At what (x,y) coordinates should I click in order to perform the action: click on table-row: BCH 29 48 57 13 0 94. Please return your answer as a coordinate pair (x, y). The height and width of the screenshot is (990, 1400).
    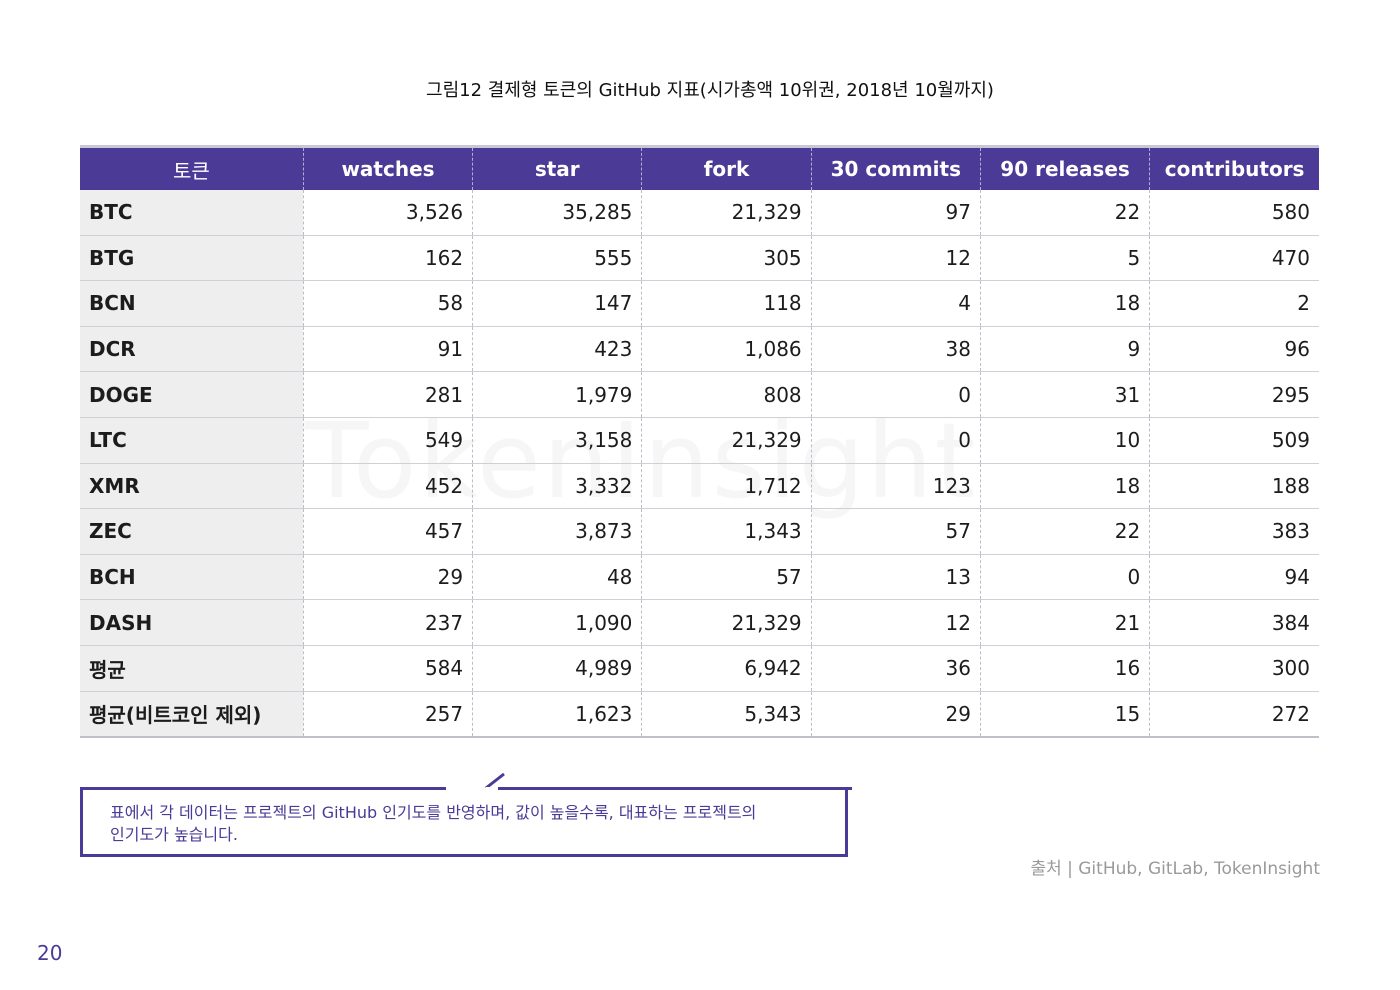
    Looking at the image, I should click on (699, 576).